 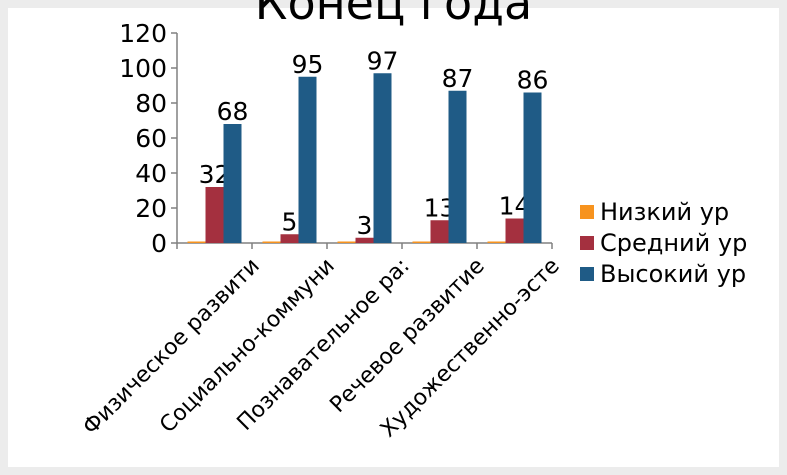 What do you see at coordinates (673, 274) in the screenshot?
I see `legend-label: Высокий ур` at bounding box center [673, 274].